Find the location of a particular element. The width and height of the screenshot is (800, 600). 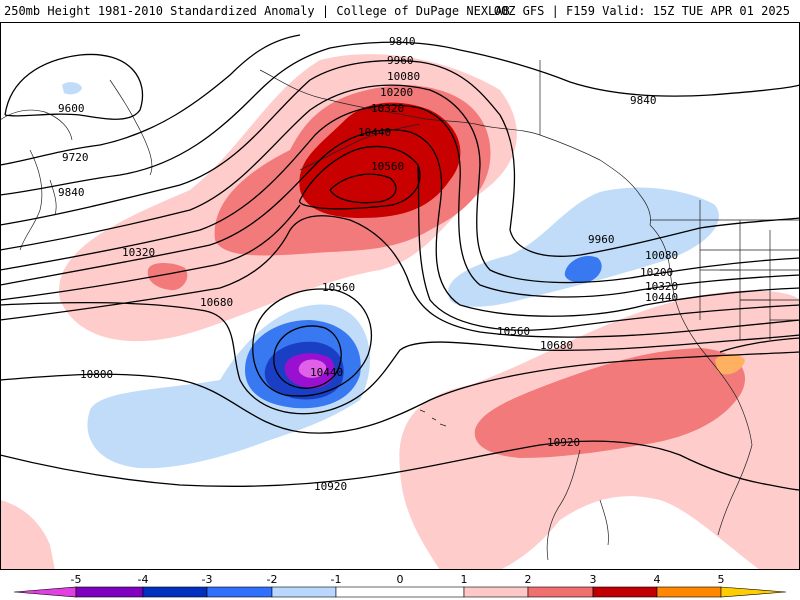

contour-label-9960-east: 9960 is located at coordinates (601, 239).